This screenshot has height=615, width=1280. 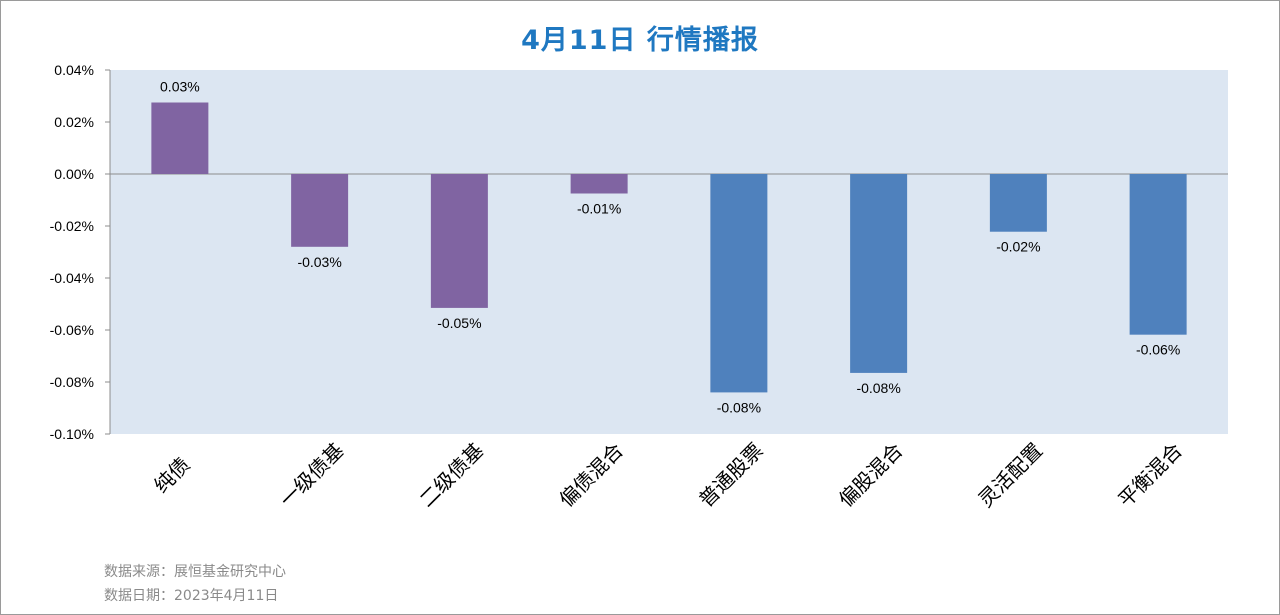 What do you see at coordinates (591, 475) in the screenshot?
I see `x-category-label: 偏债混合` at bounding box center [591, 475].